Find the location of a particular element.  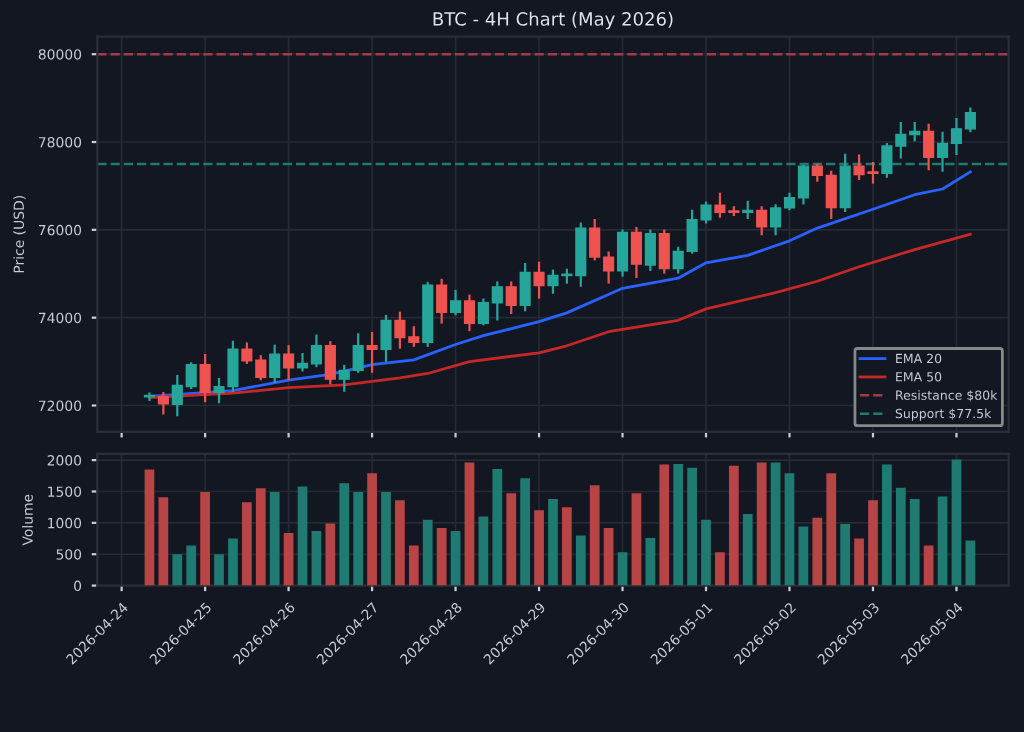

chart-title: BTC - 4H Chart (May 2026) is located at coordinates (553, 20).